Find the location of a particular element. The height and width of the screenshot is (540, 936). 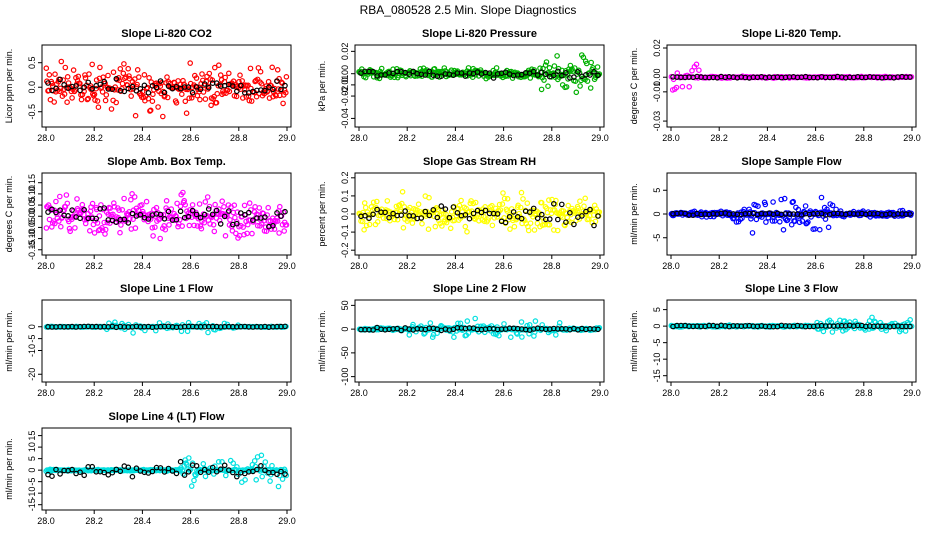

series-points is located at coordinates (166, 215).